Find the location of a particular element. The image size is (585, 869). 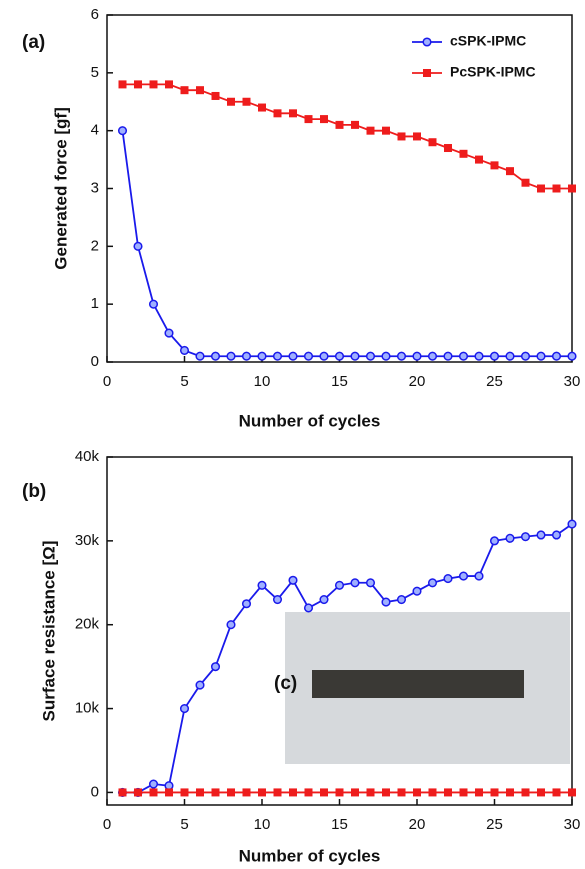

y-tick-label: 6 is located at coordinates (95, 14).